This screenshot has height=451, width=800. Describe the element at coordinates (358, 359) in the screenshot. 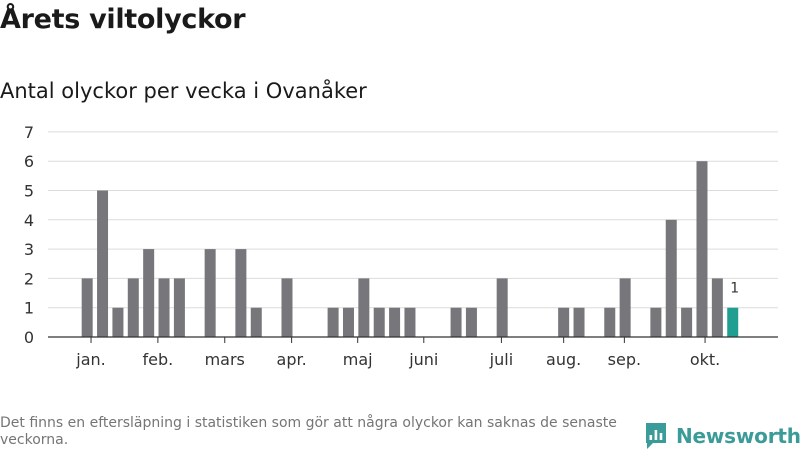

I see `x-tick-label: maj` at that location.